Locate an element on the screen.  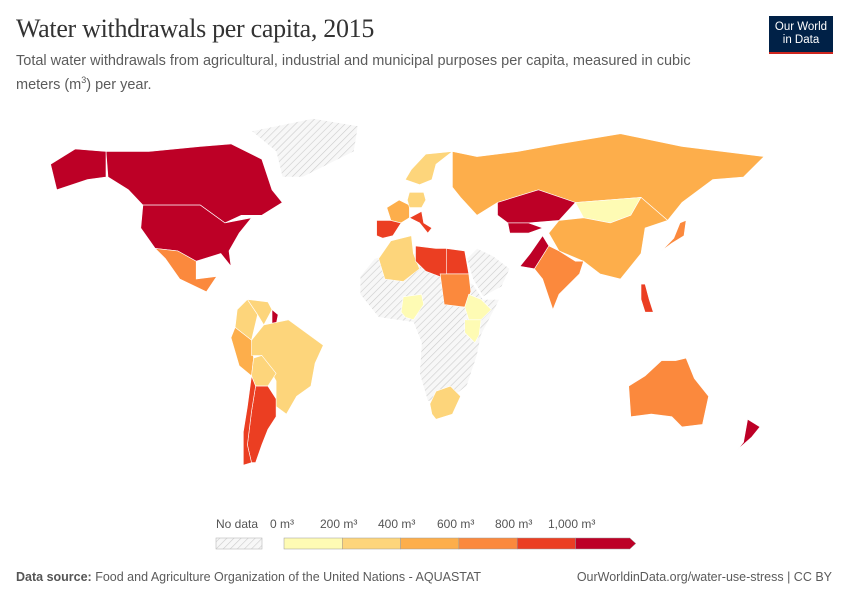
legend-tick: 200 m³ is located at coordinates (339, 524).